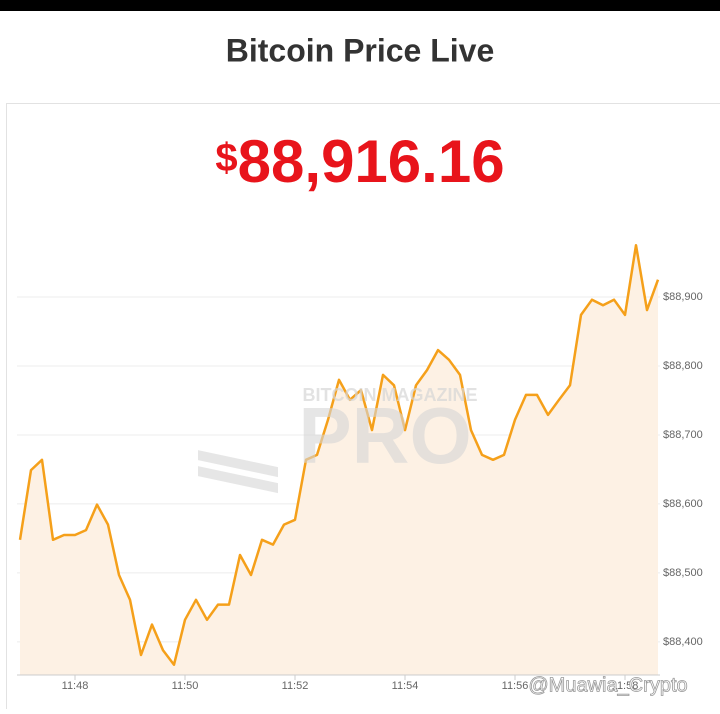  I want to click on price-amount: 88,916.16, so click(371, 161).